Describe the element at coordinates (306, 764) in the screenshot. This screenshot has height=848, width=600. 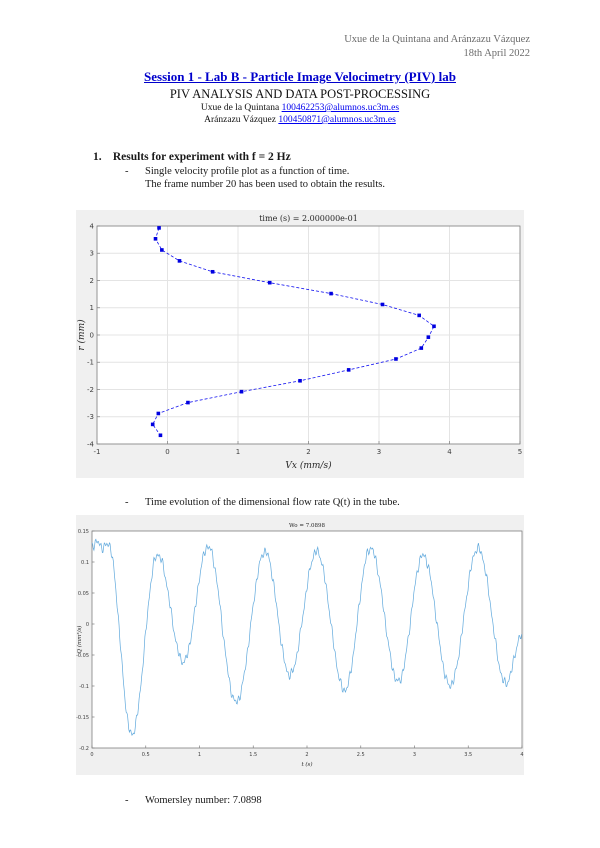
I see `svg-text: t (s)` at that location.